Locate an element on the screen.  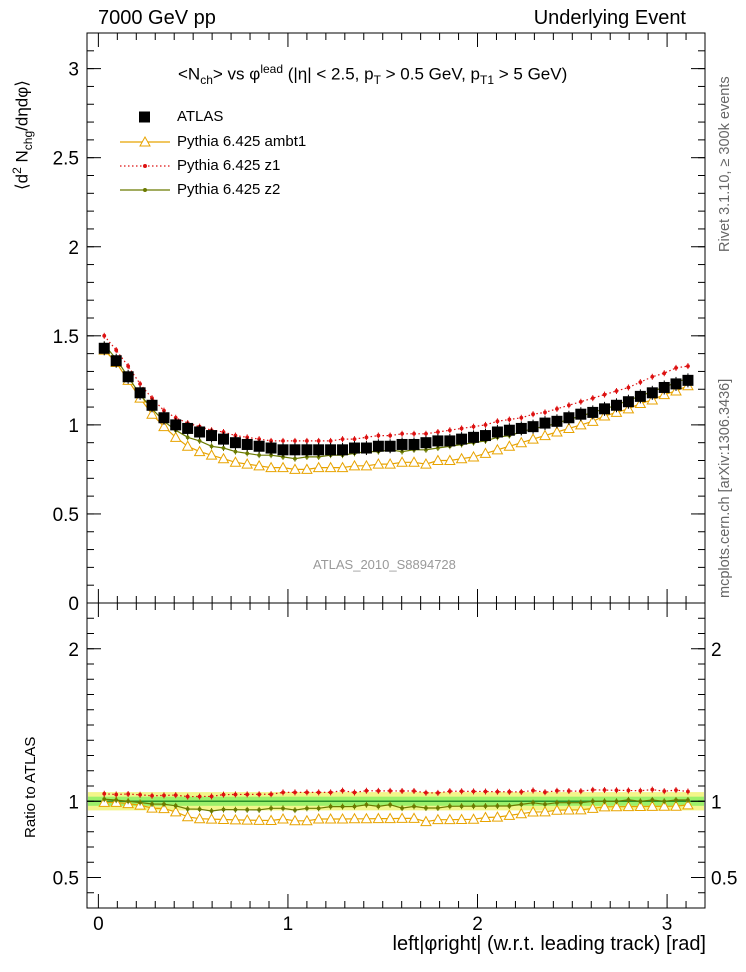
y-tick-label: 1.5 is located at coordinates (66, 337).